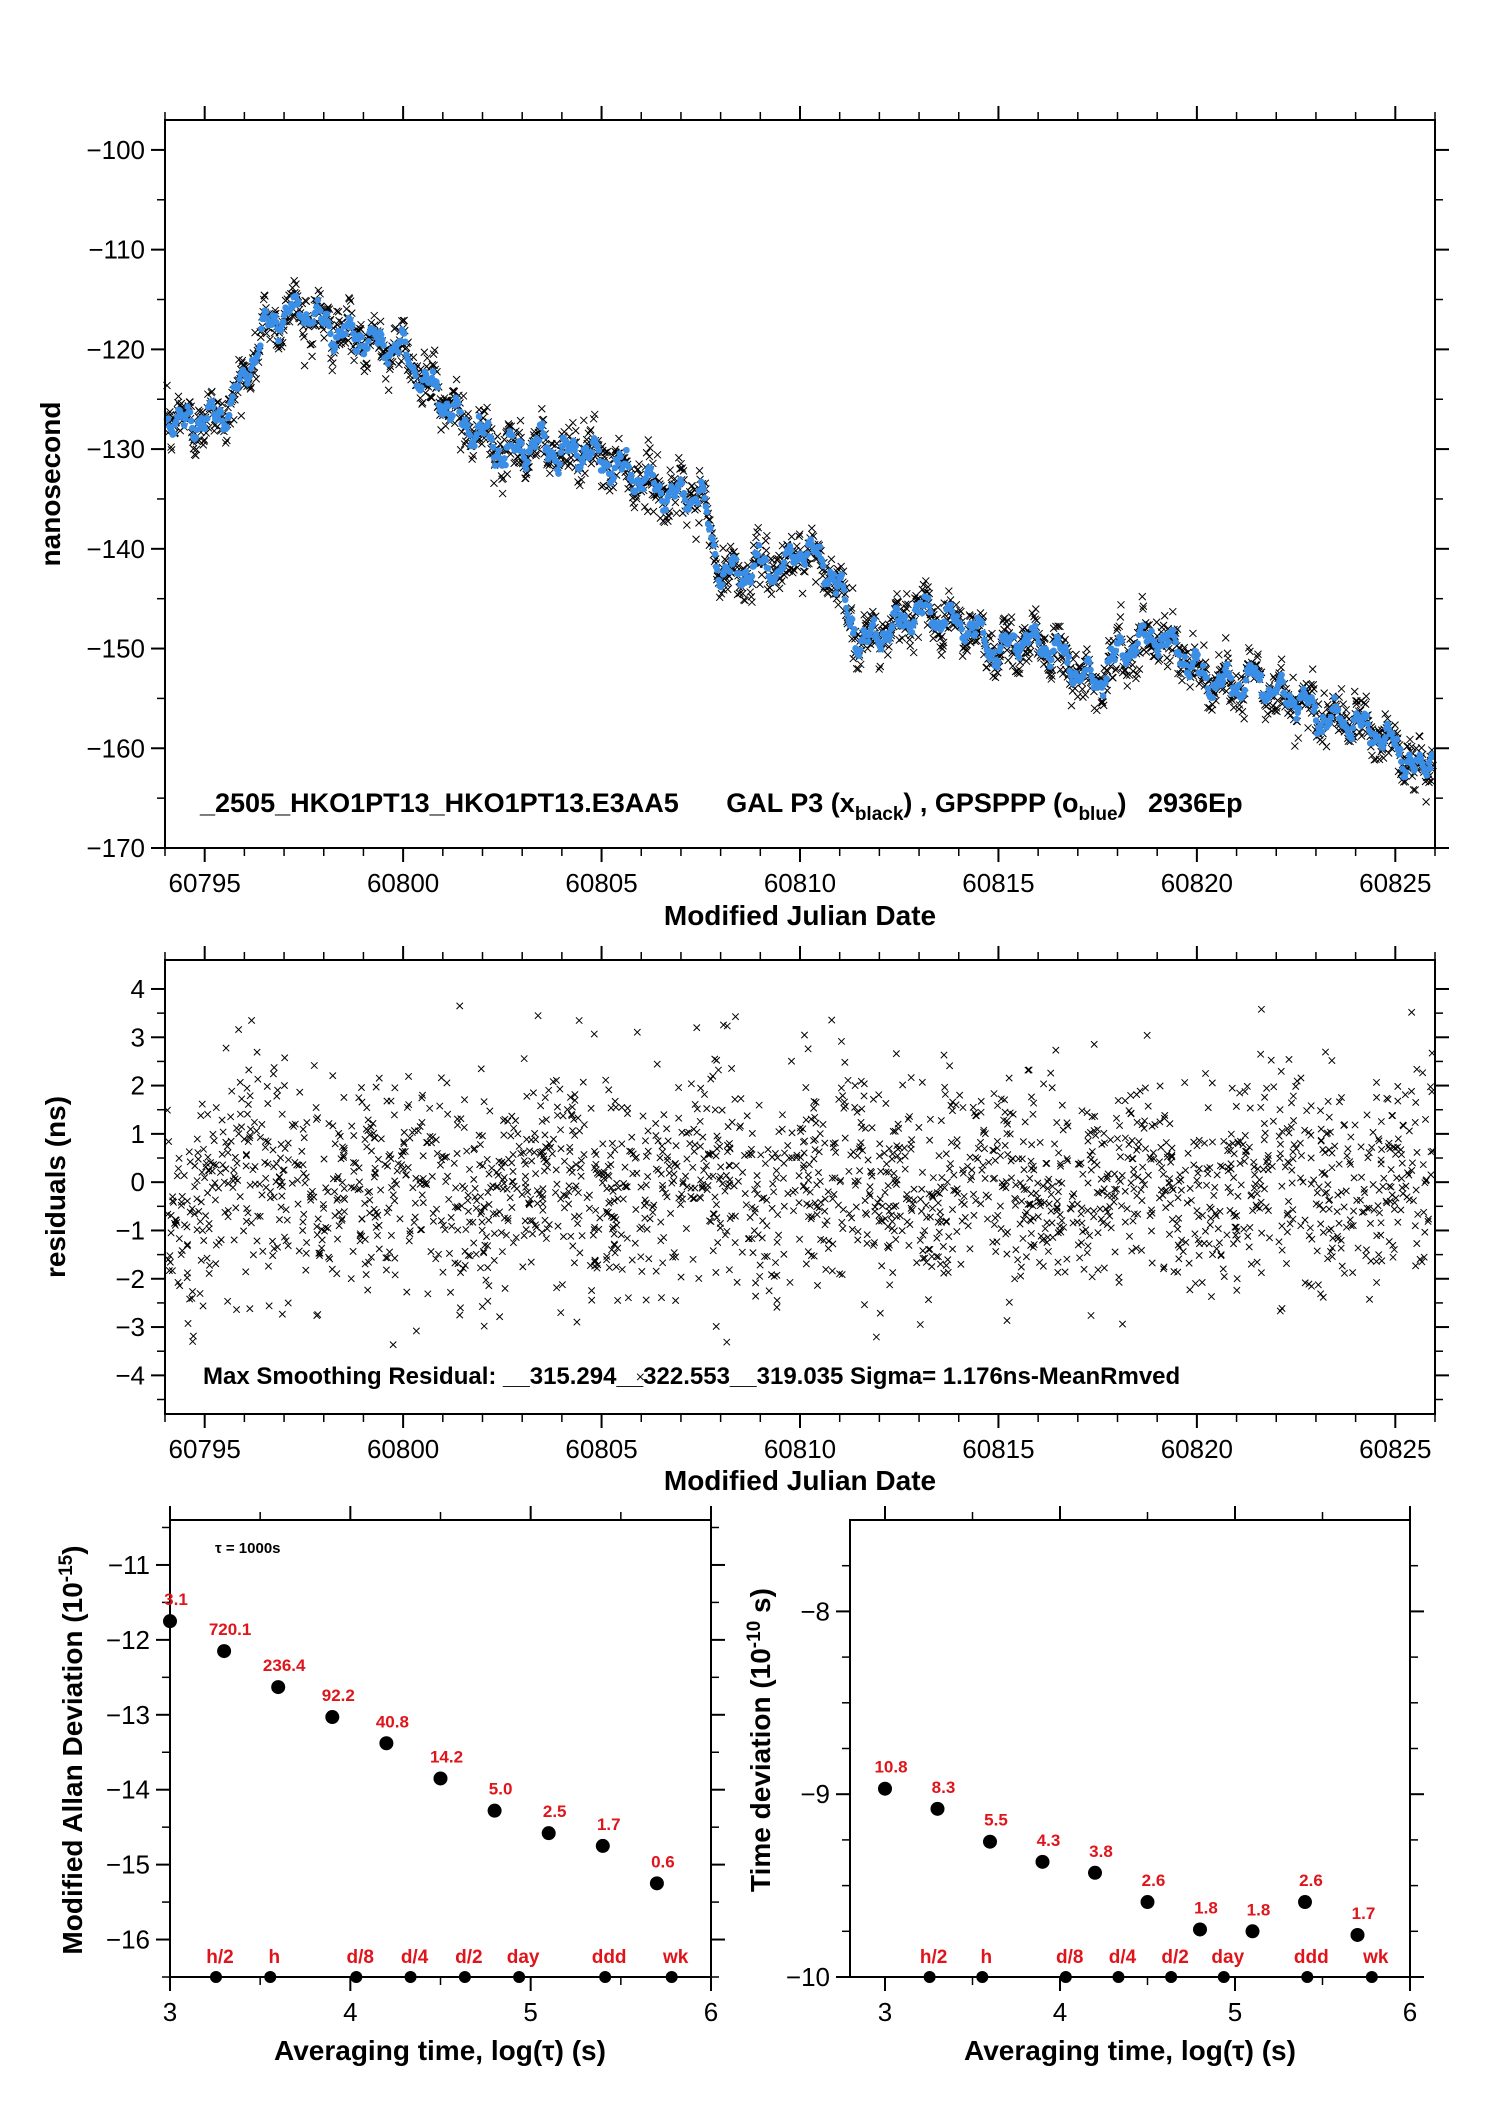 The image size is (1488, 2105). I want to click on ts-ytick-label: −110, so click(116, 250).